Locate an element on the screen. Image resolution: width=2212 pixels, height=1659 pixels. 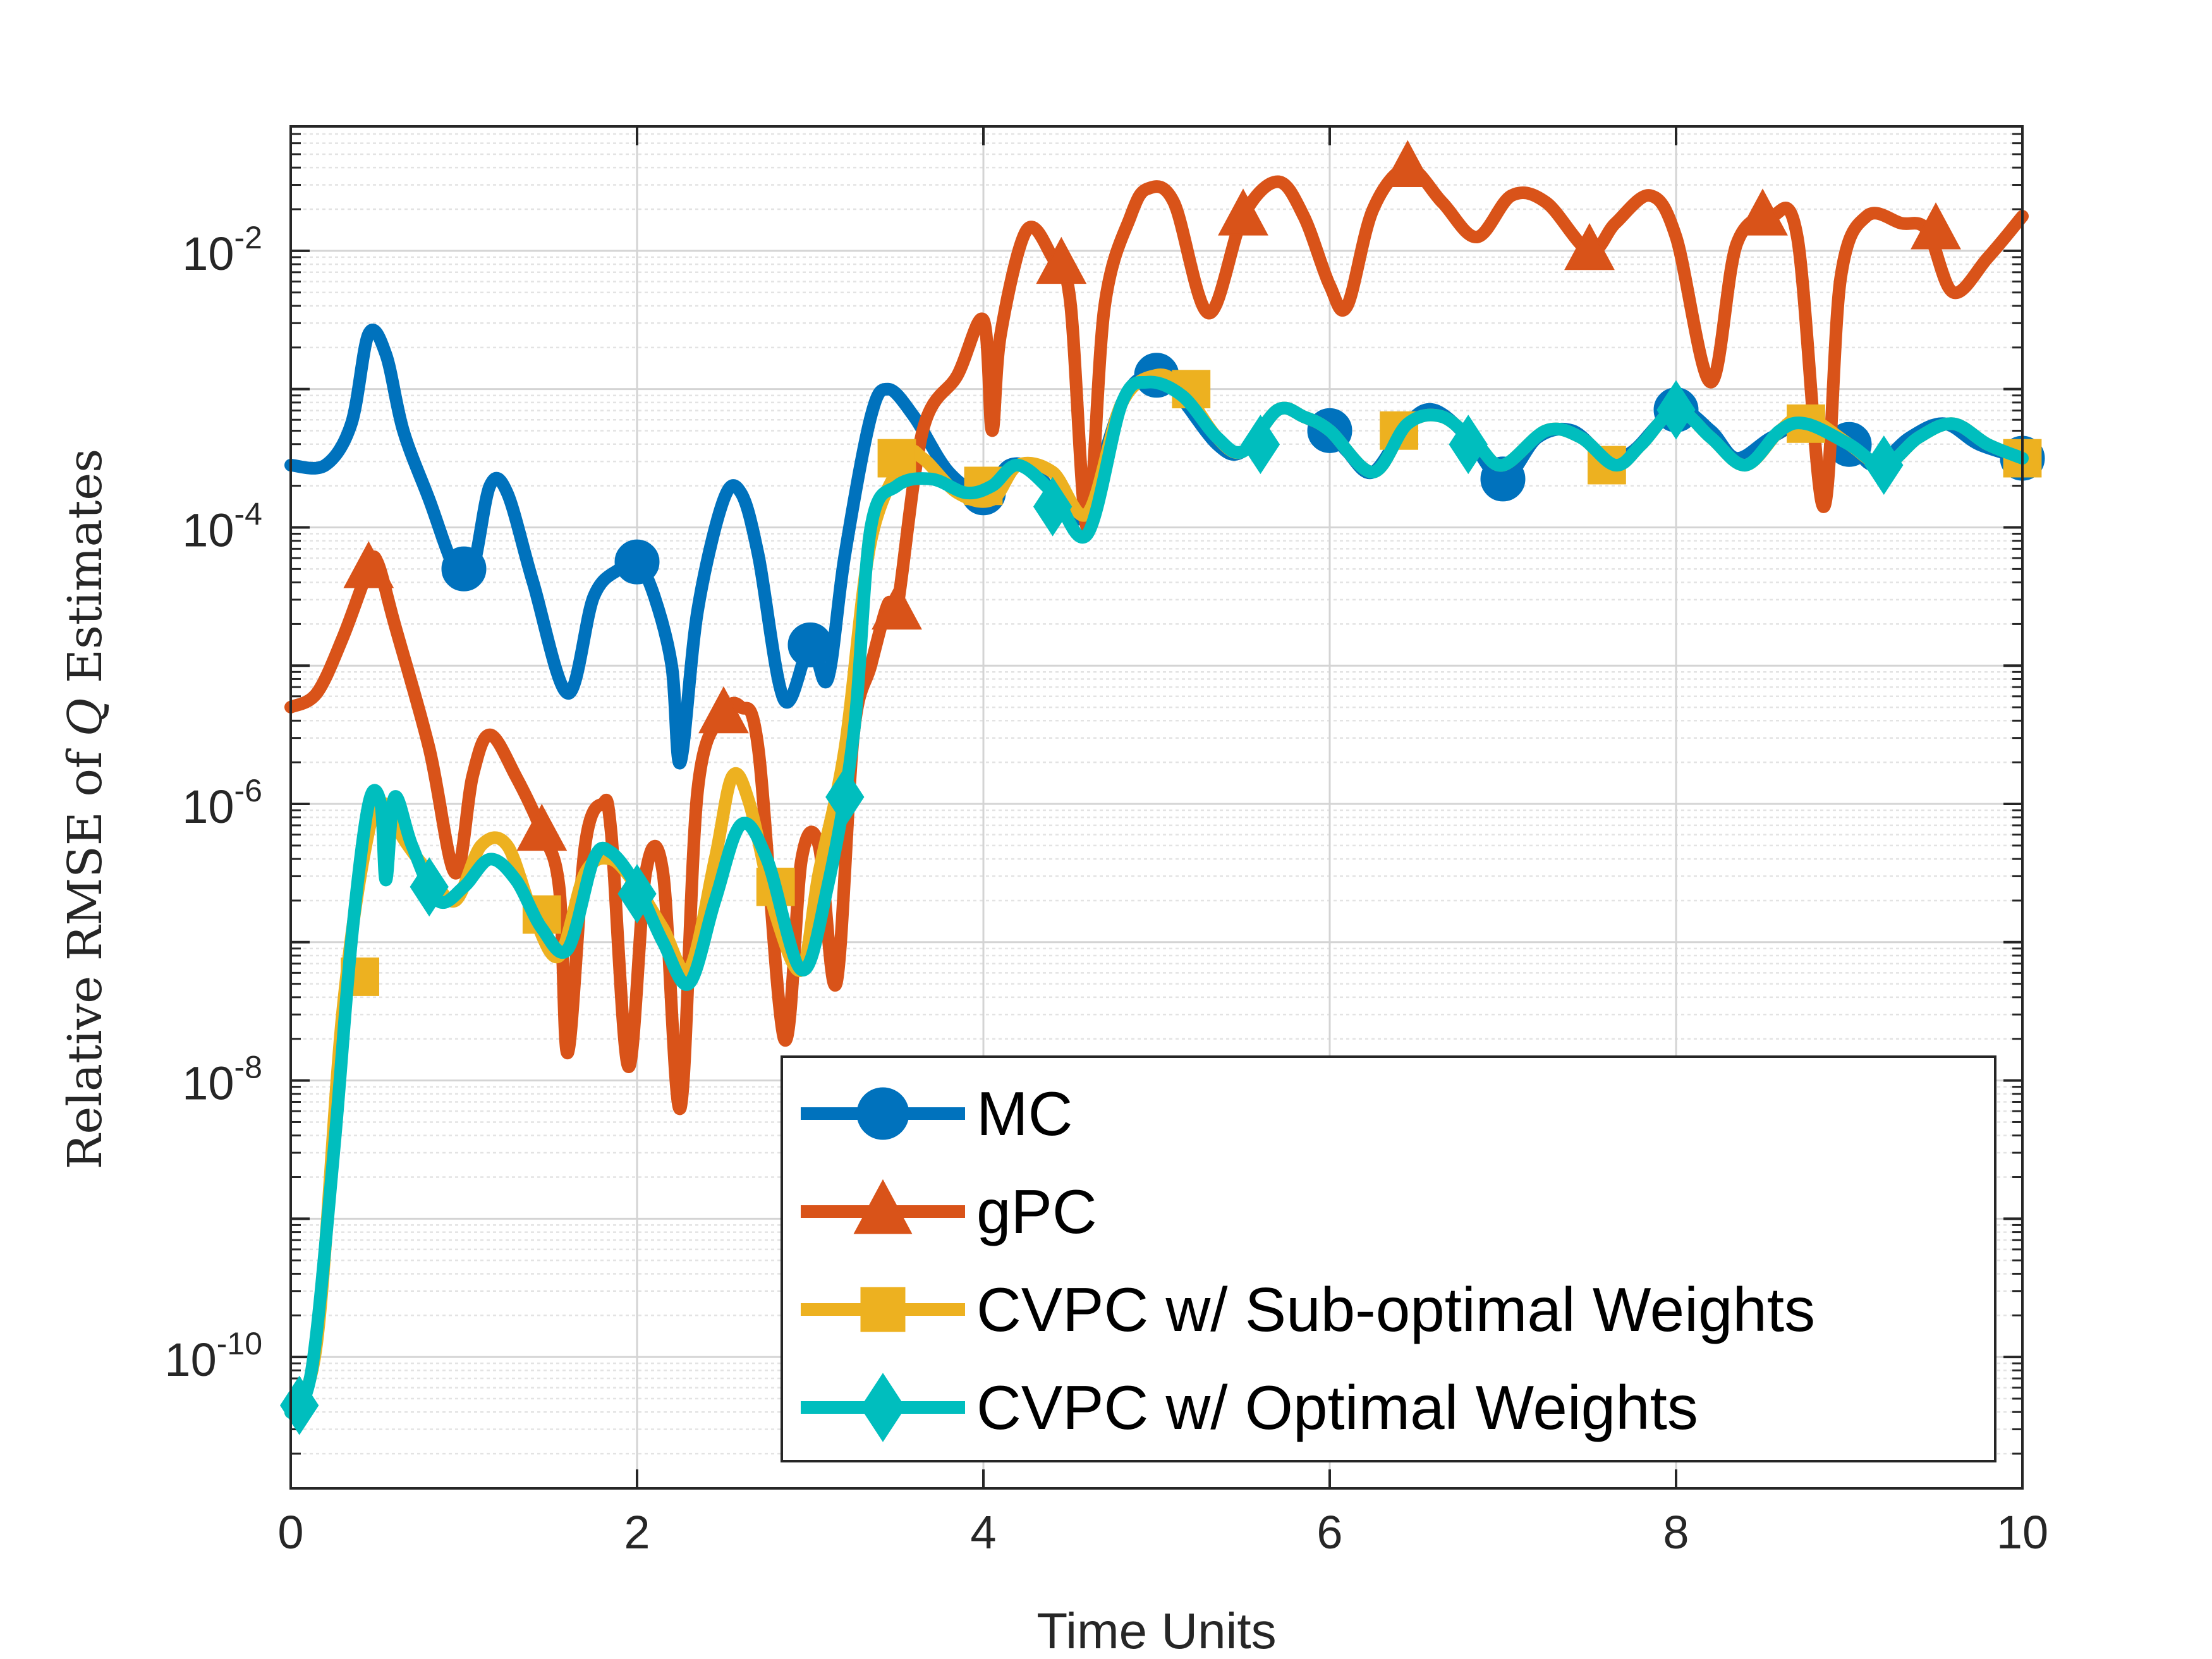
x-axis-label: Time Units is located at coordinates (1156, 1631).